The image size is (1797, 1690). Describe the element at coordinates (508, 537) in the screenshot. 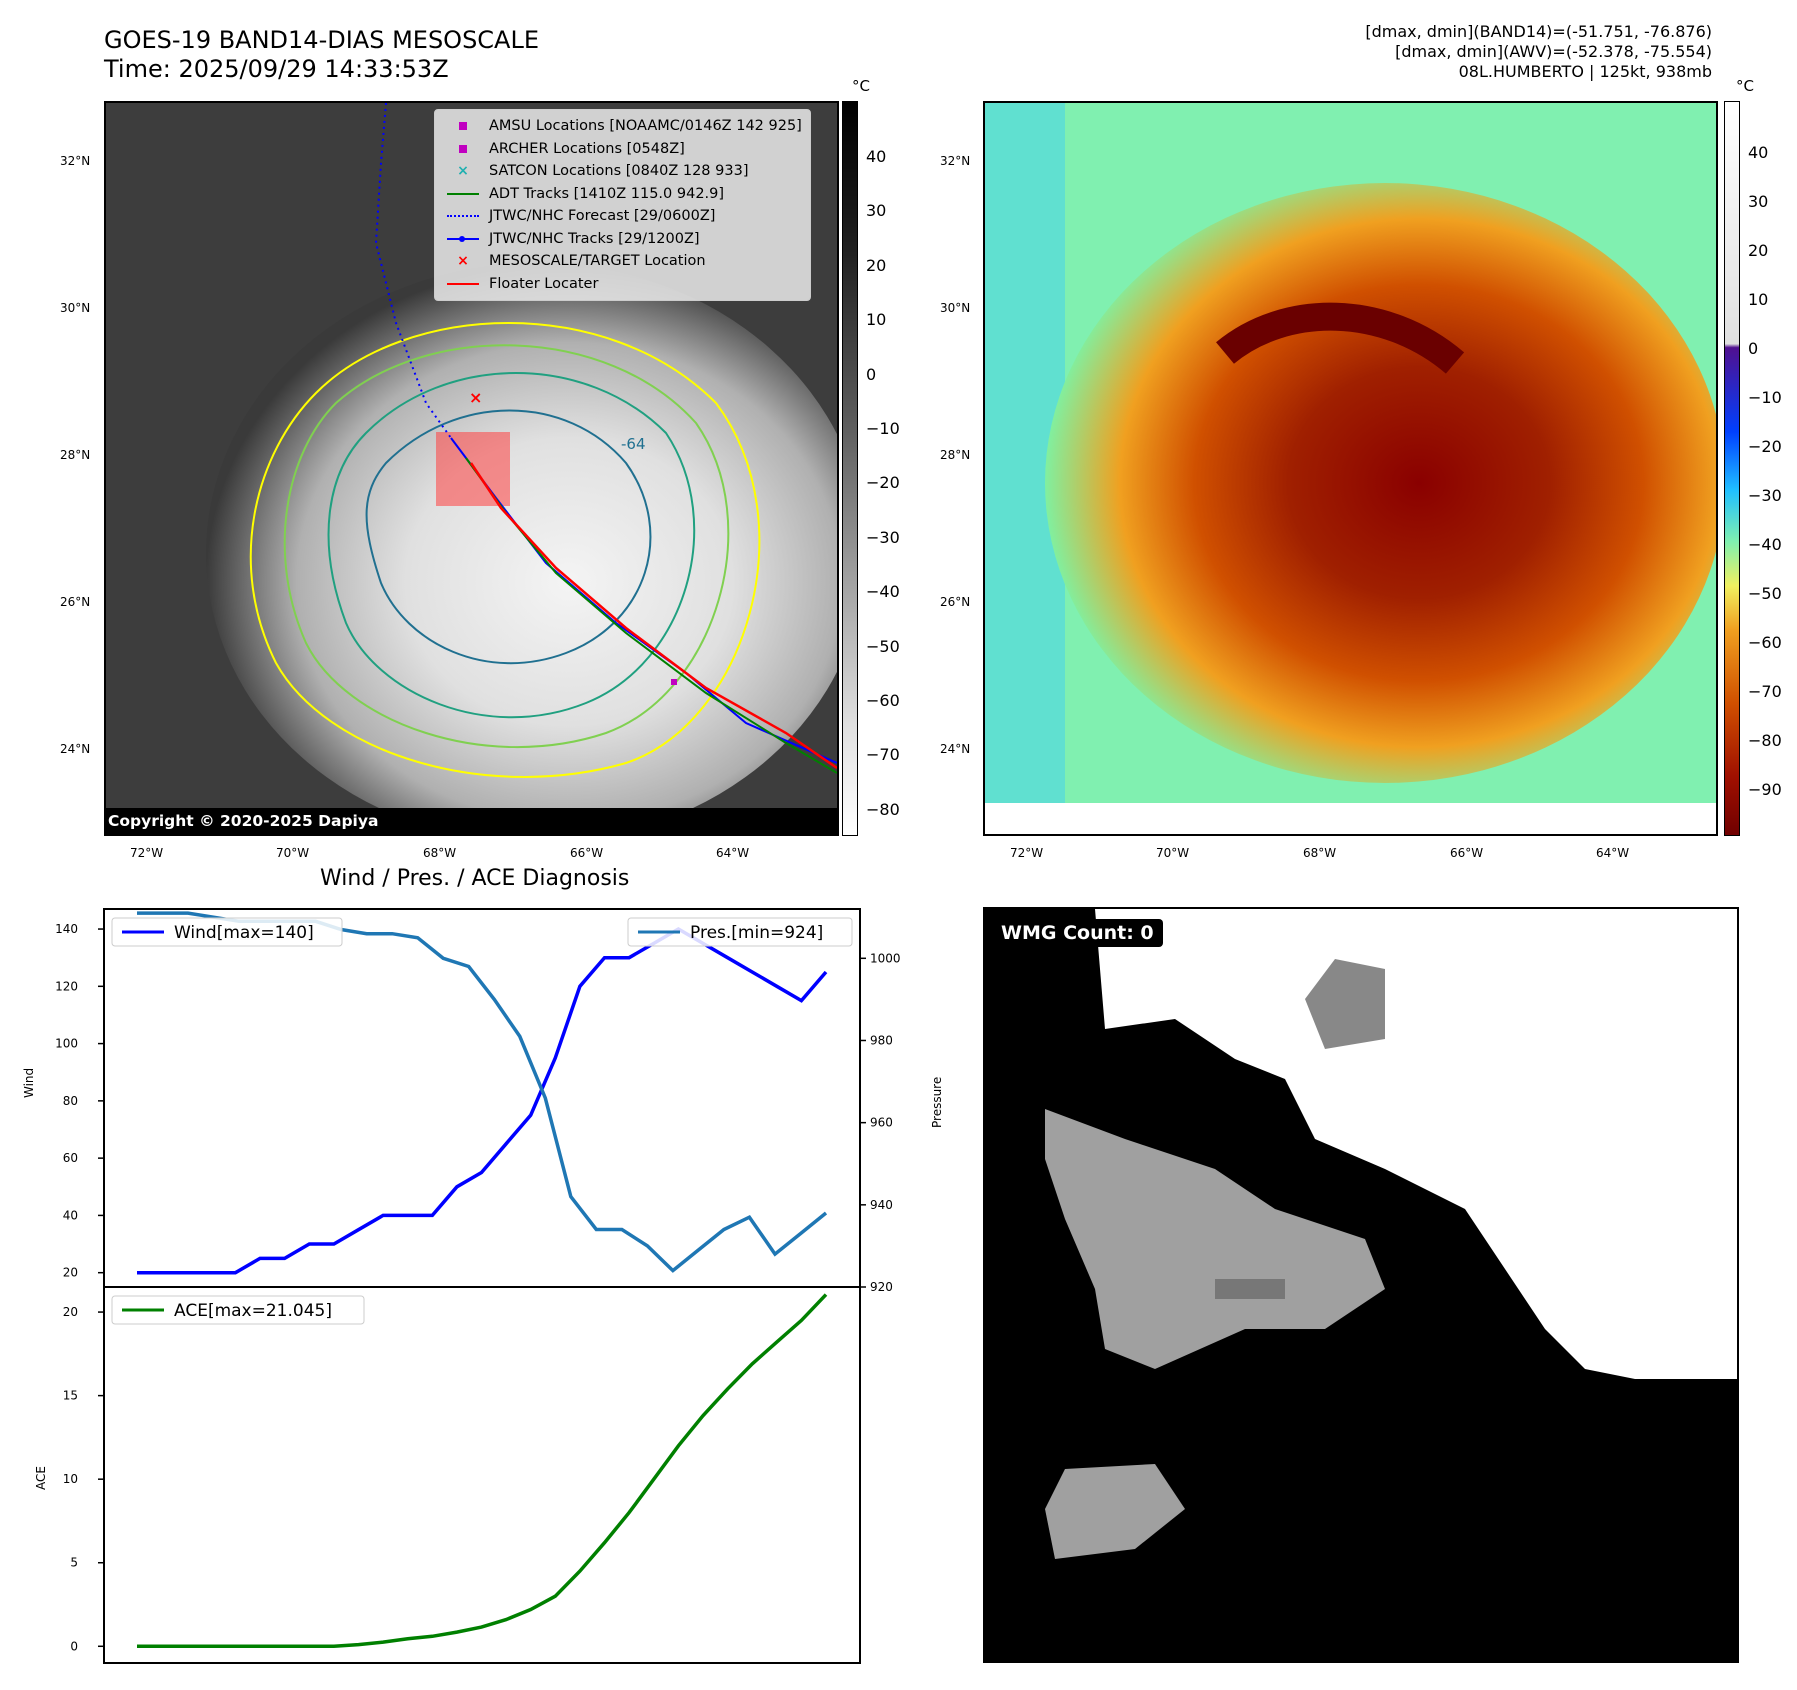

I see `contour-inner` at that location.